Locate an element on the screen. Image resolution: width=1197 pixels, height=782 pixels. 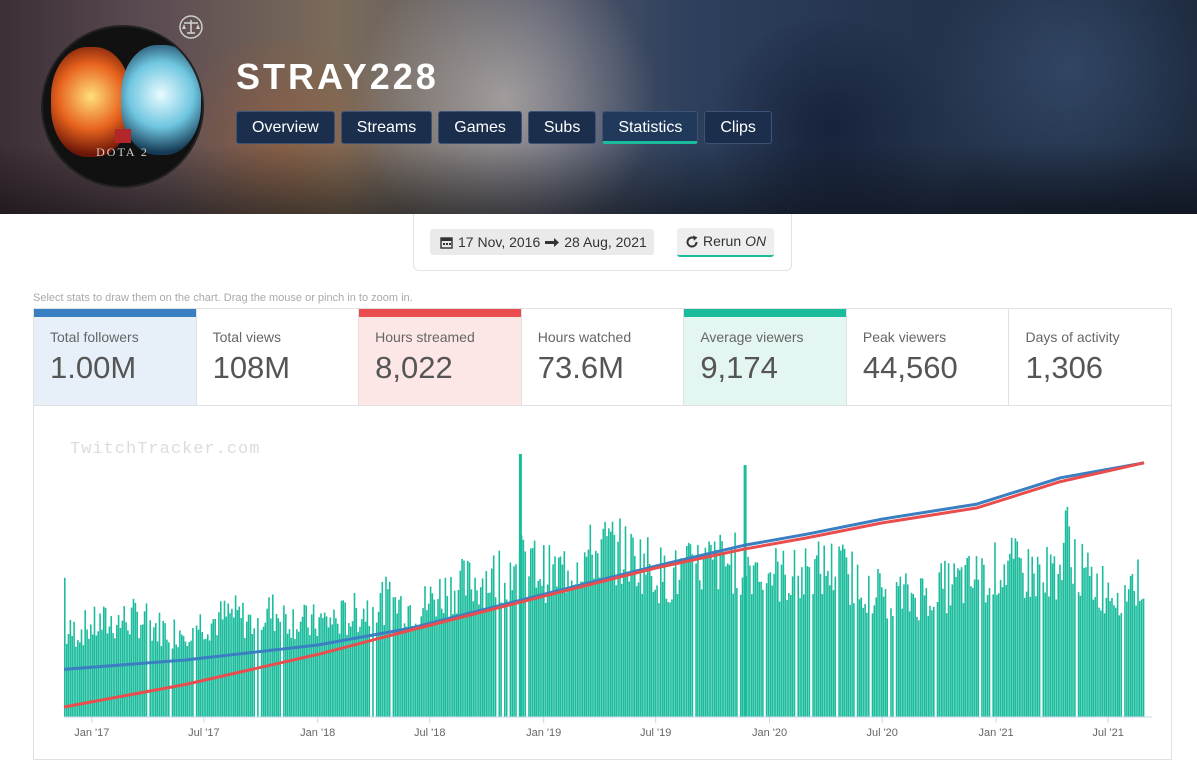
rerun-toggle: Rerun ON is located at coordinates (726, 242).